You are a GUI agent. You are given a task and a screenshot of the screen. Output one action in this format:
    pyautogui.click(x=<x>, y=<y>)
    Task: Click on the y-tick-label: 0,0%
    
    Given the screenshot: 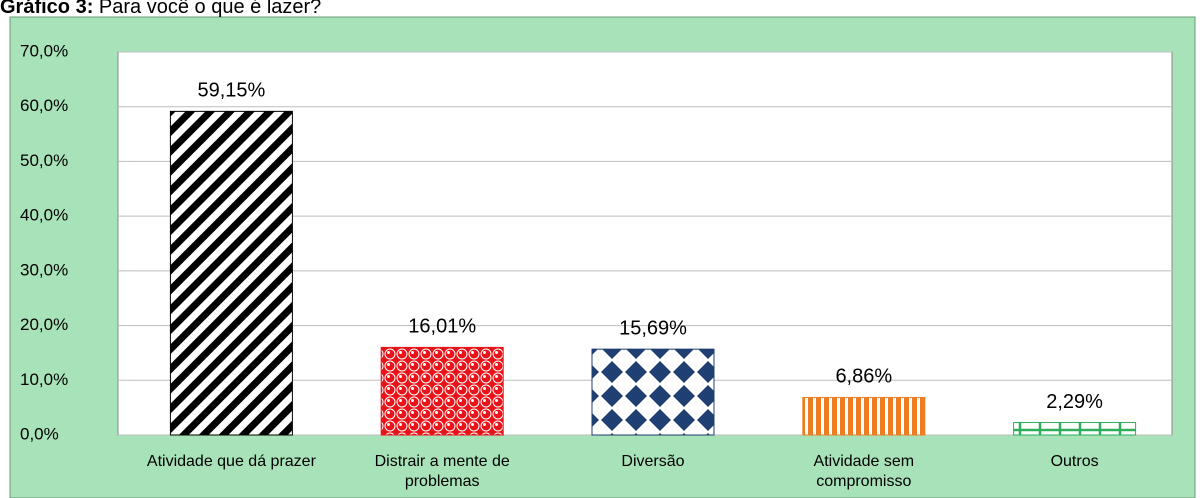 What is the action you would take?
    pyautogui.click(x=39, y=433)
    